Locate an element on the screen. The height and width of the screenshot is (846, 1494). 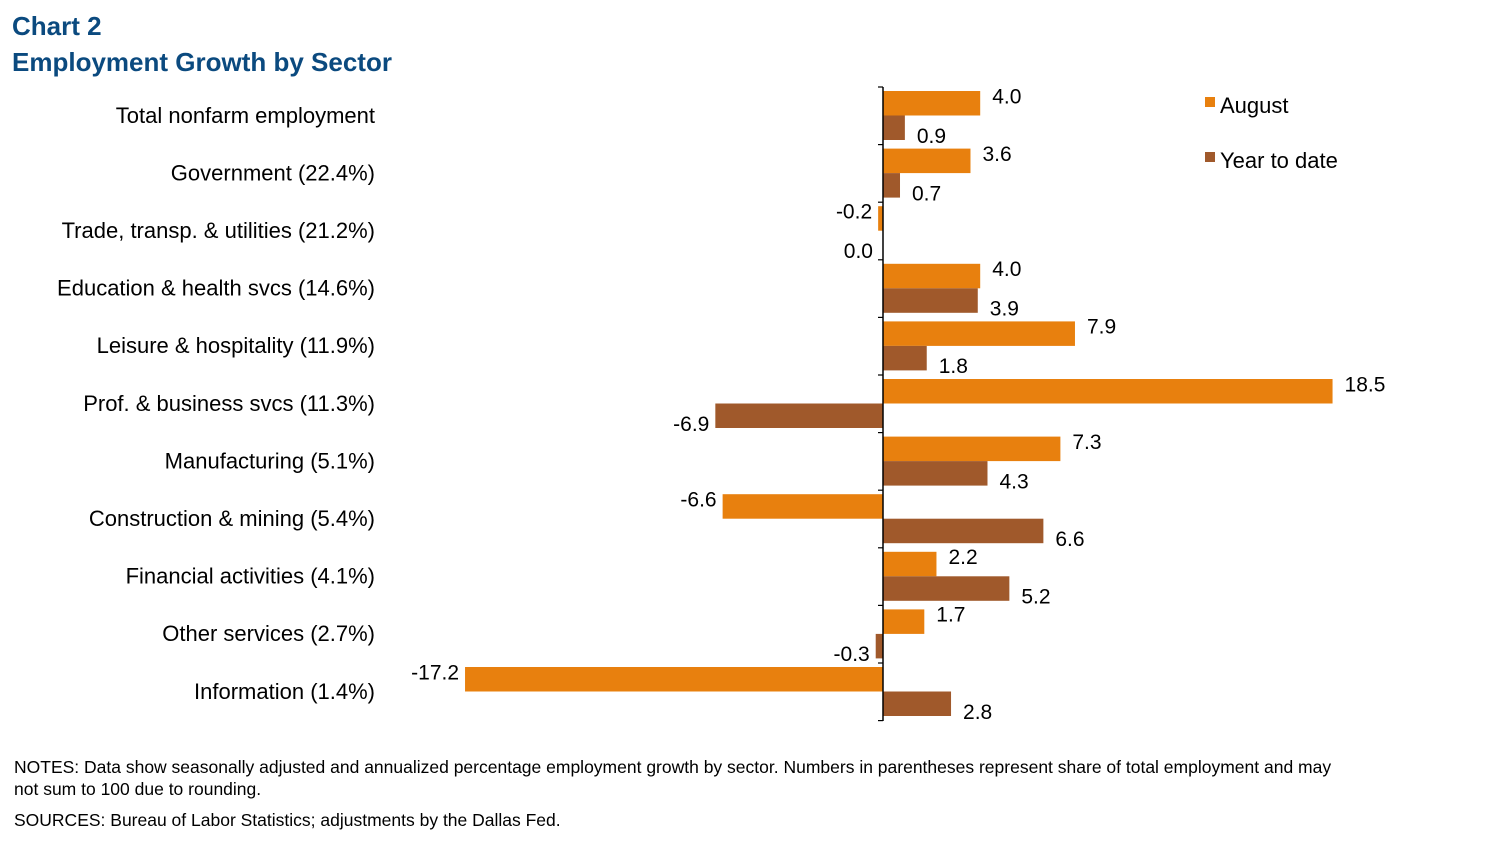
data-label: -6.9 is located at coordinates (691, 424).